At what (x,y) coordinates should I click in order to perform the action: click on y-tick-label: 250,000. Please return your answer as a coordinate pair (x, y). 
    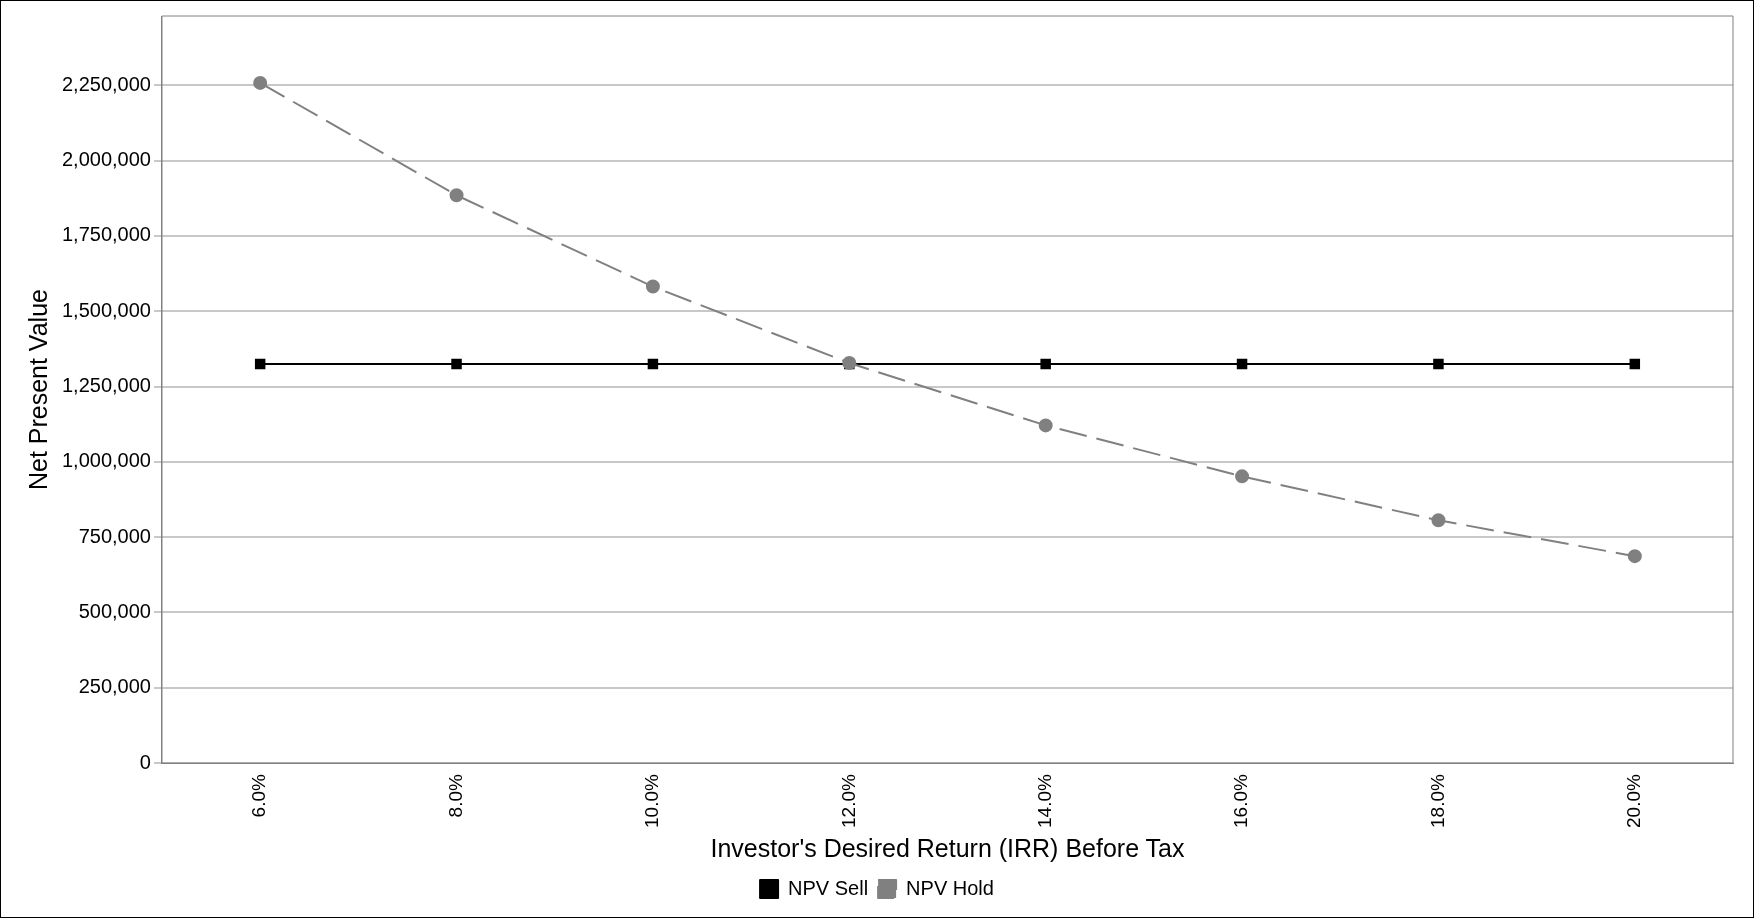
    Looking at the image, I should click on (114, 686).